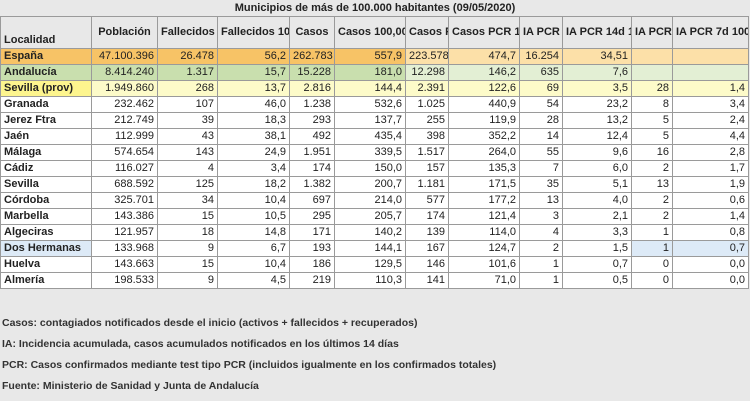 The height and width of the screenshot is (401, 750). I want to click on table-cell: 10,4, so click(253, 264).